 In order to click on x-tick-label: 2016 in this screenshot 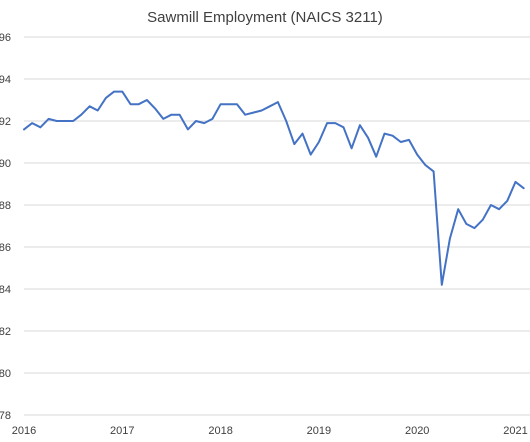, I will do `click(24, 431)`.